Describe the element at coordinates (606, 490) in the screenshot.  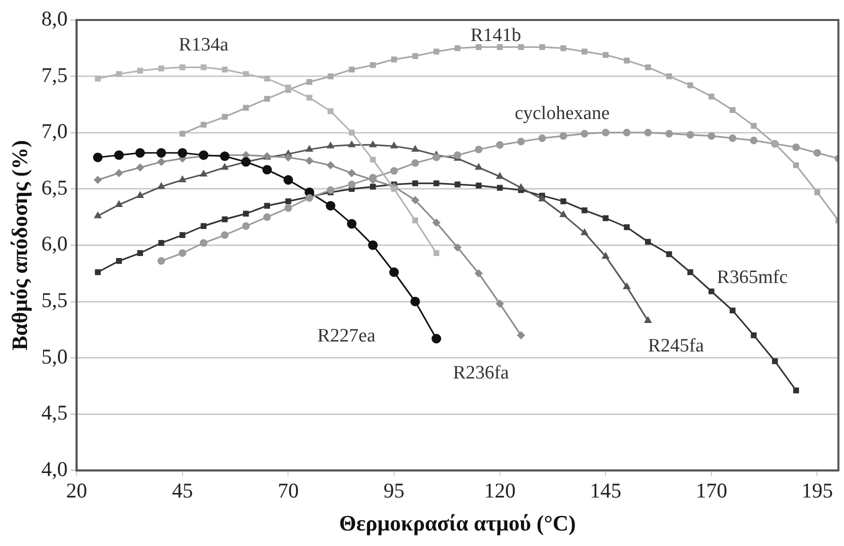
I see `x-tick-label: 145` at that location.